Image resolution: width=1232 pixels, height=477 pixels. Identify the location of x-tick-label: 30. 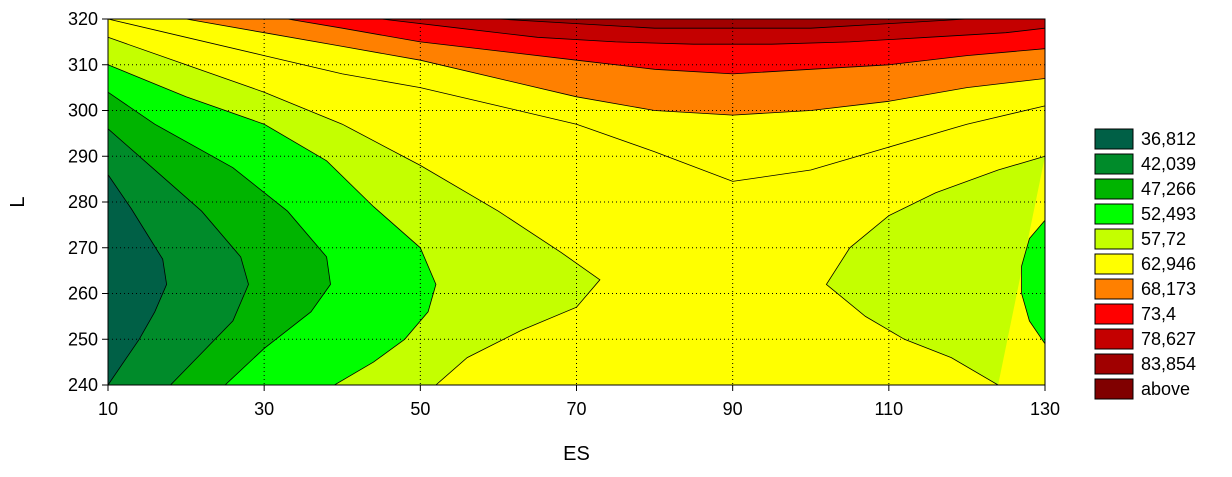
(264, 409).